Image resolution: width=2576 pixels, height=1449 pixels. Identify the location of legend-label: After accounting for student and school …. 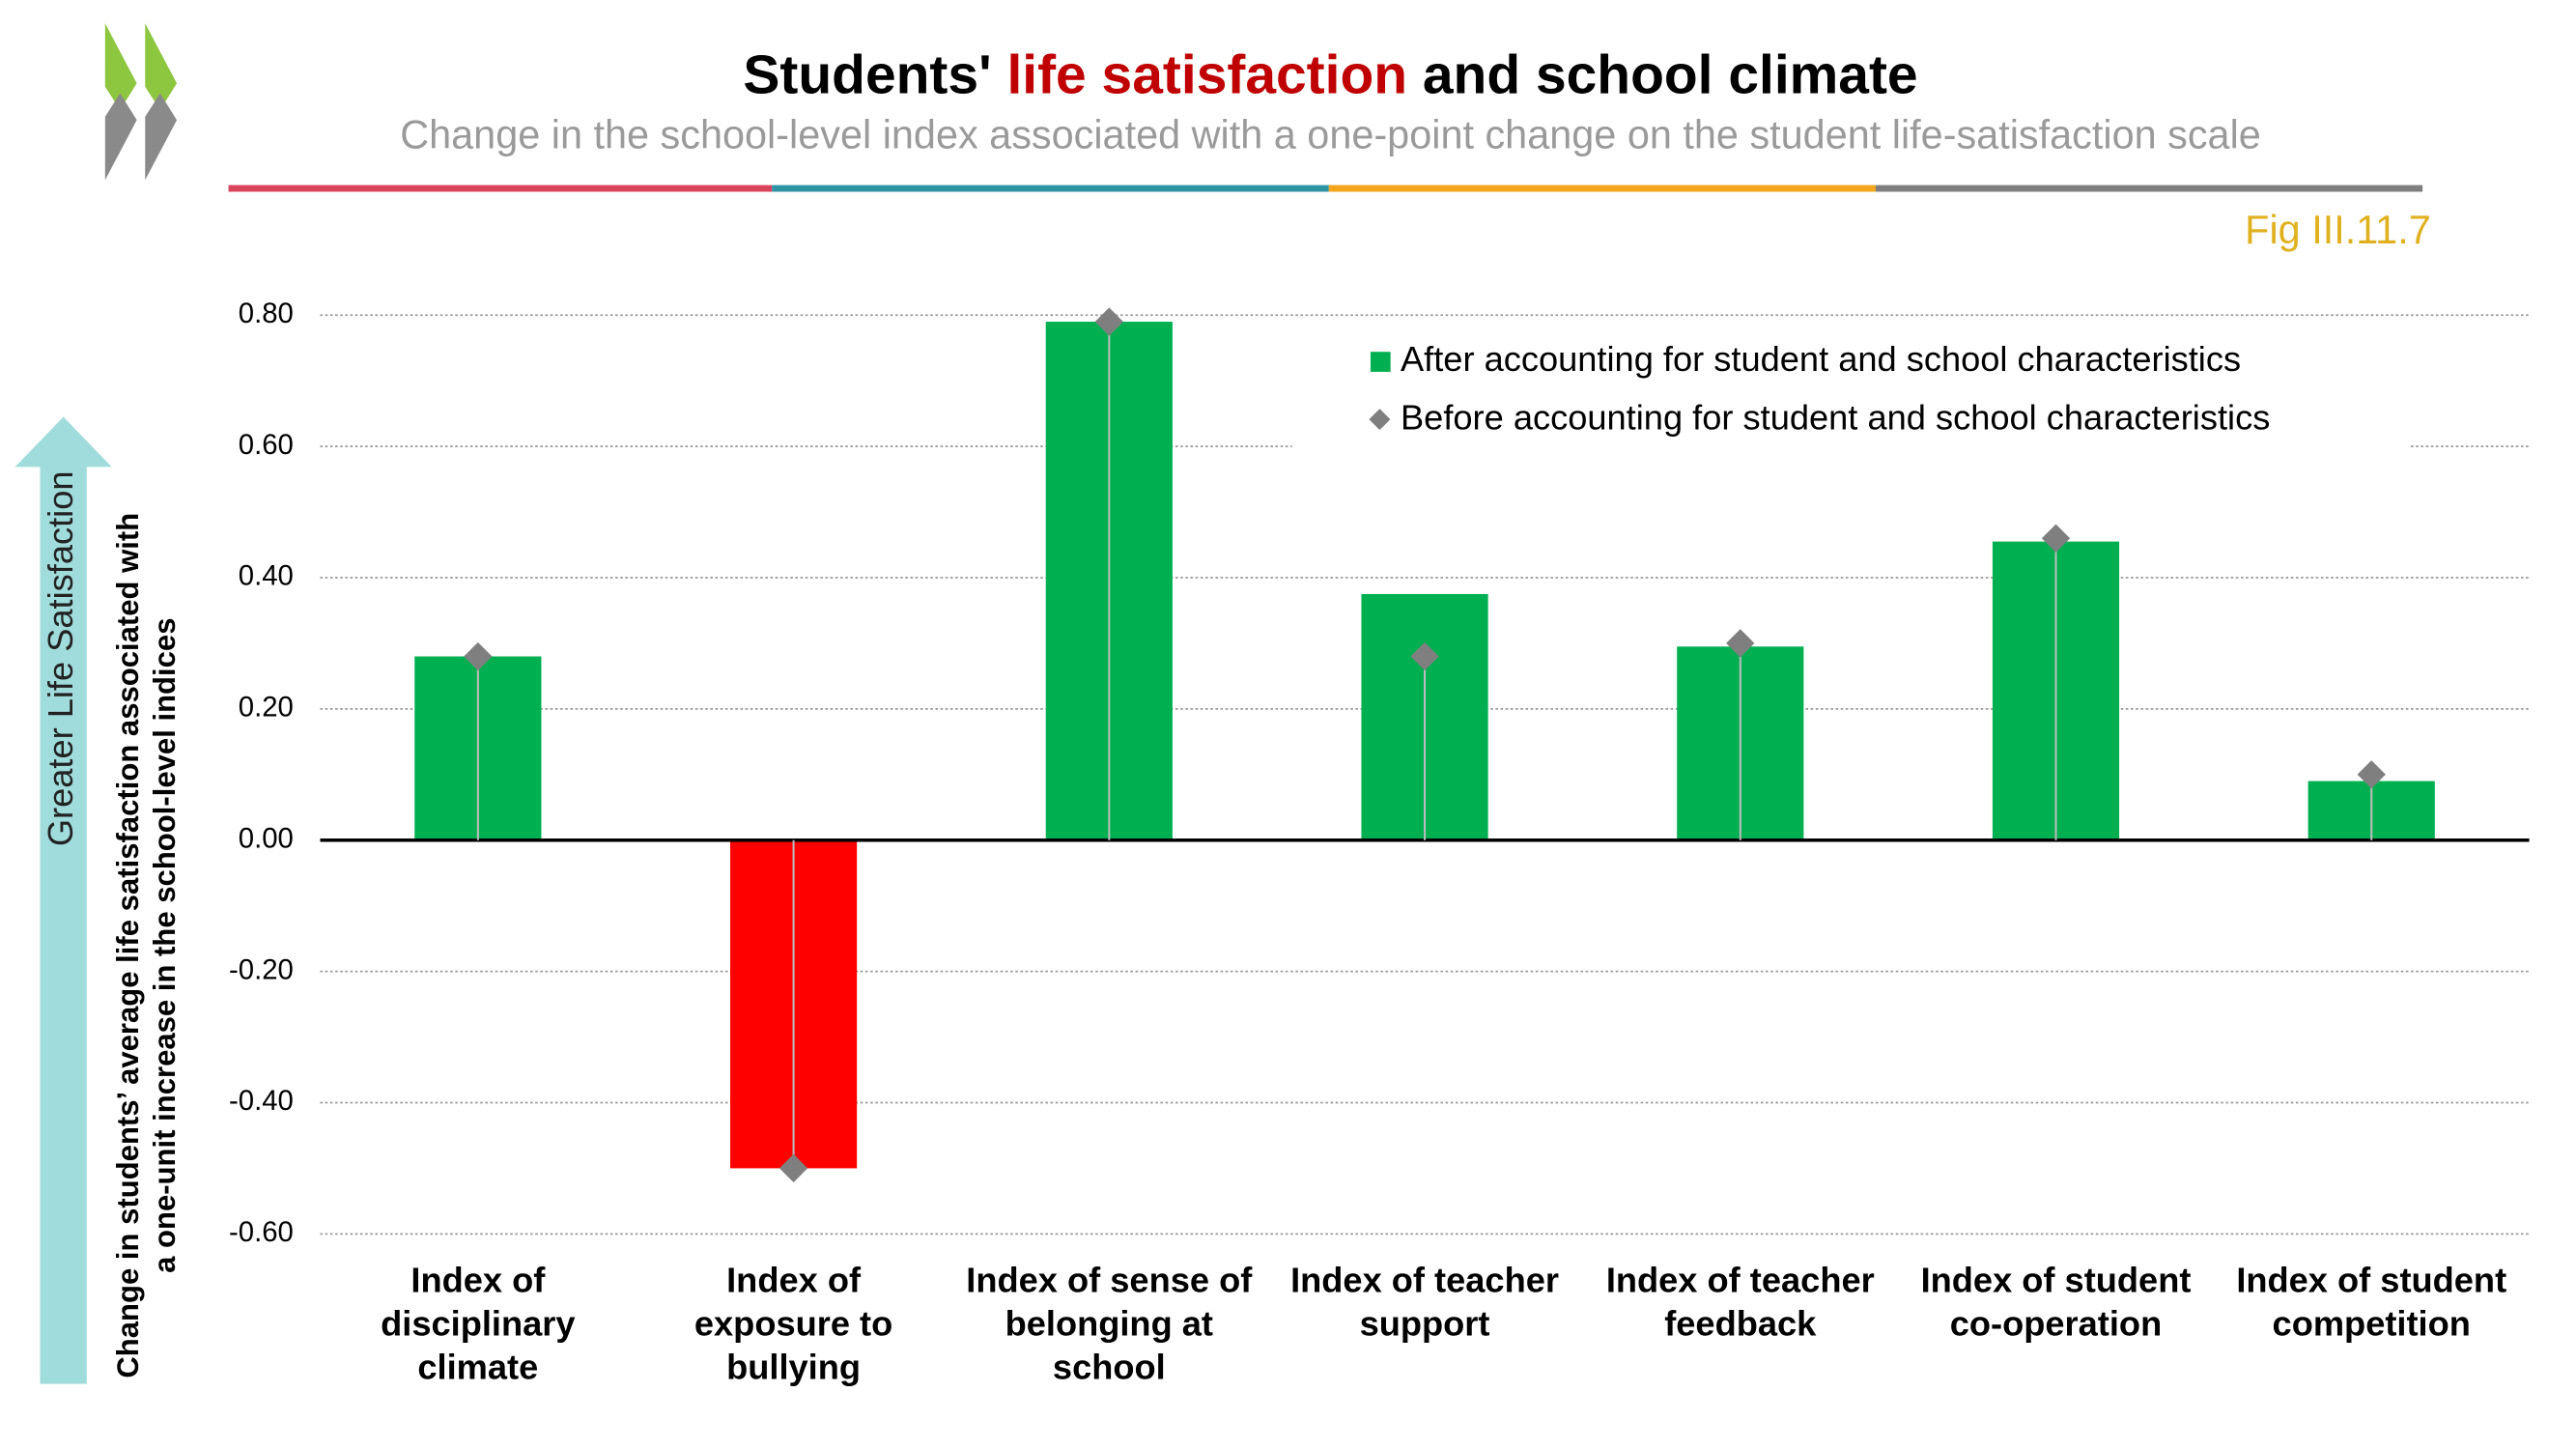
(1821, 359).